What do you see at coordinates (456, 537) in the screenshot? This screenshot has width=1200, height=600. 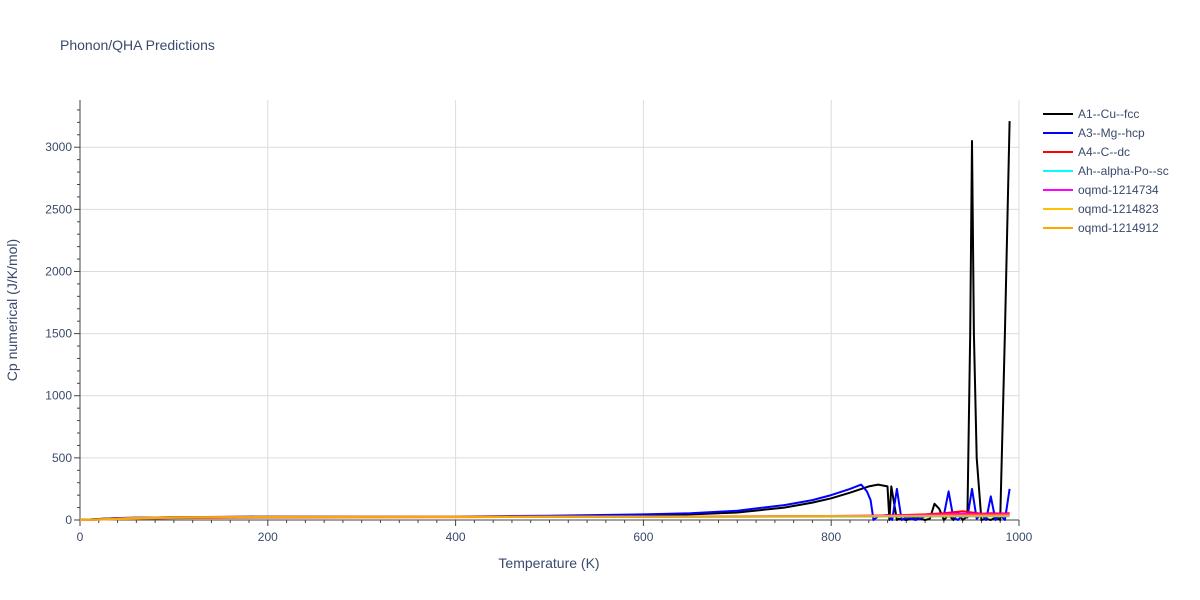 I see `x-tick-label: 400` at bounding box center [456, 537].